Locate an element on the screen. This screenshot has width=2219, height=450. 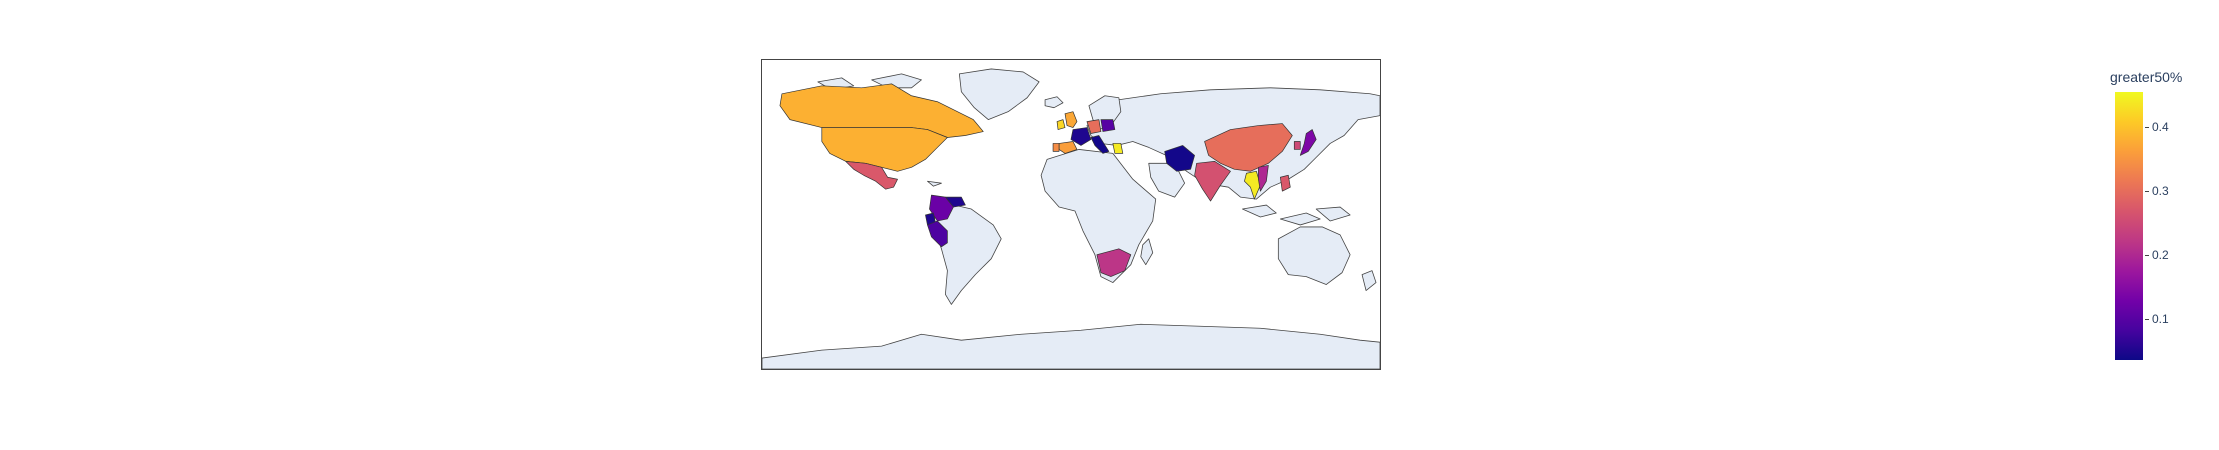
country-italy is located at coordinates (1100, 144).